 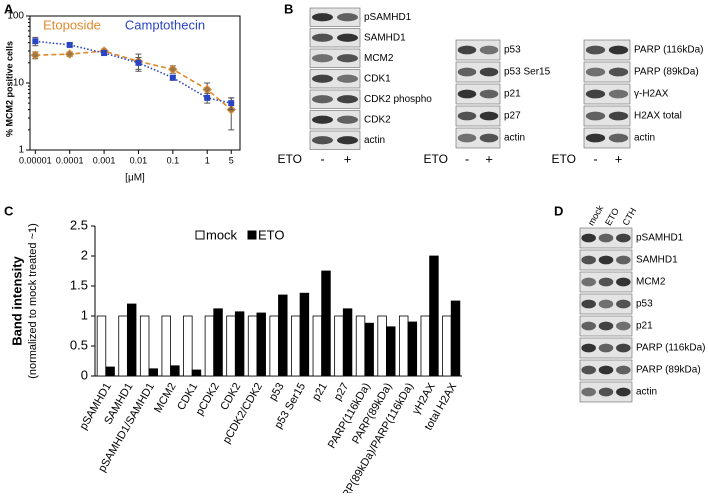 What do you see at coordinates (629, 216) in the screenshot?
I see `lane-label: CTH` at bounding box center [629, 216].